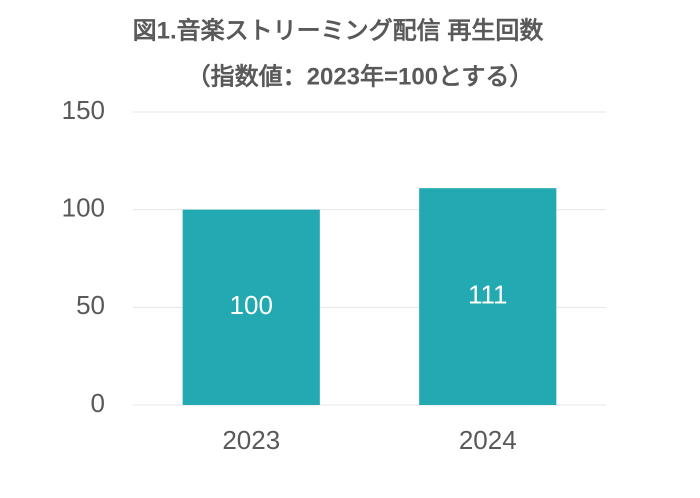 Image resolution: width=700 pixels, height=498 pixels. I want to click on data-label: 100, so click(251, 305).